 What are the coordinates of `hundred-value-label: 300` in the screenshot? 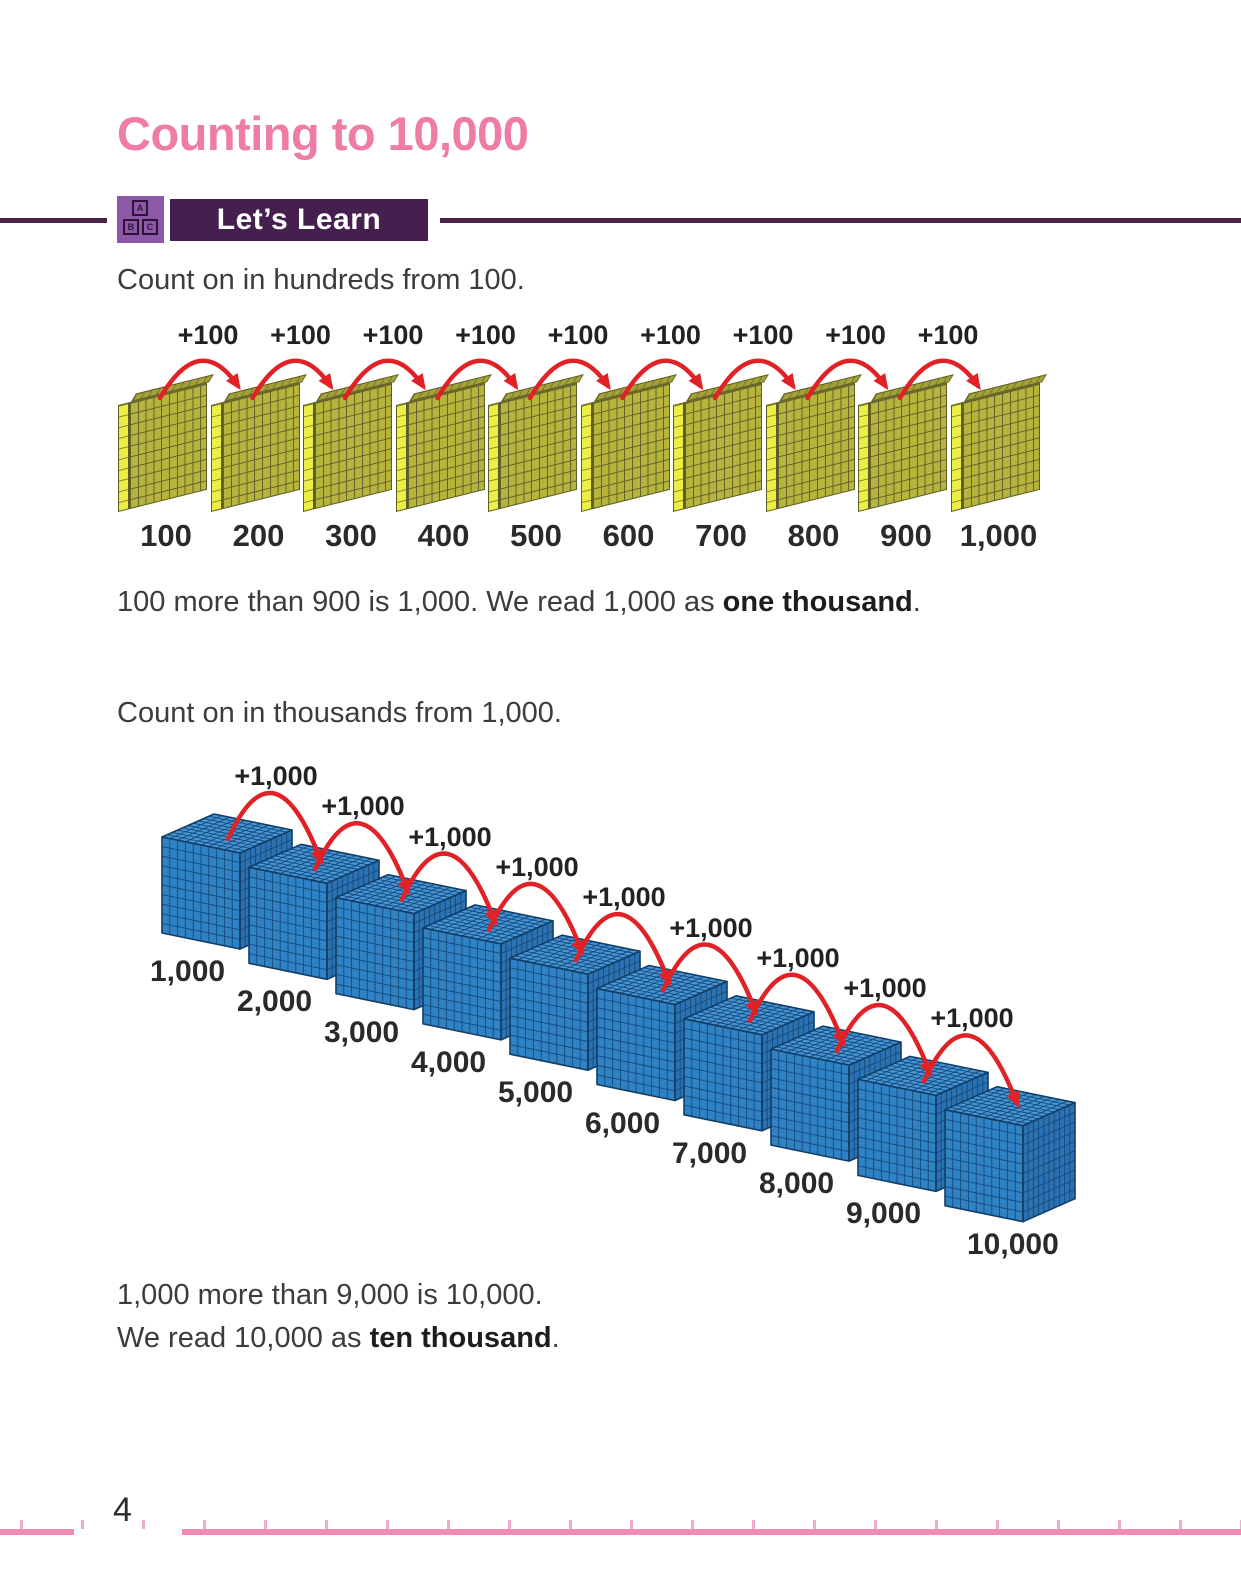 It's located at (351, 535).